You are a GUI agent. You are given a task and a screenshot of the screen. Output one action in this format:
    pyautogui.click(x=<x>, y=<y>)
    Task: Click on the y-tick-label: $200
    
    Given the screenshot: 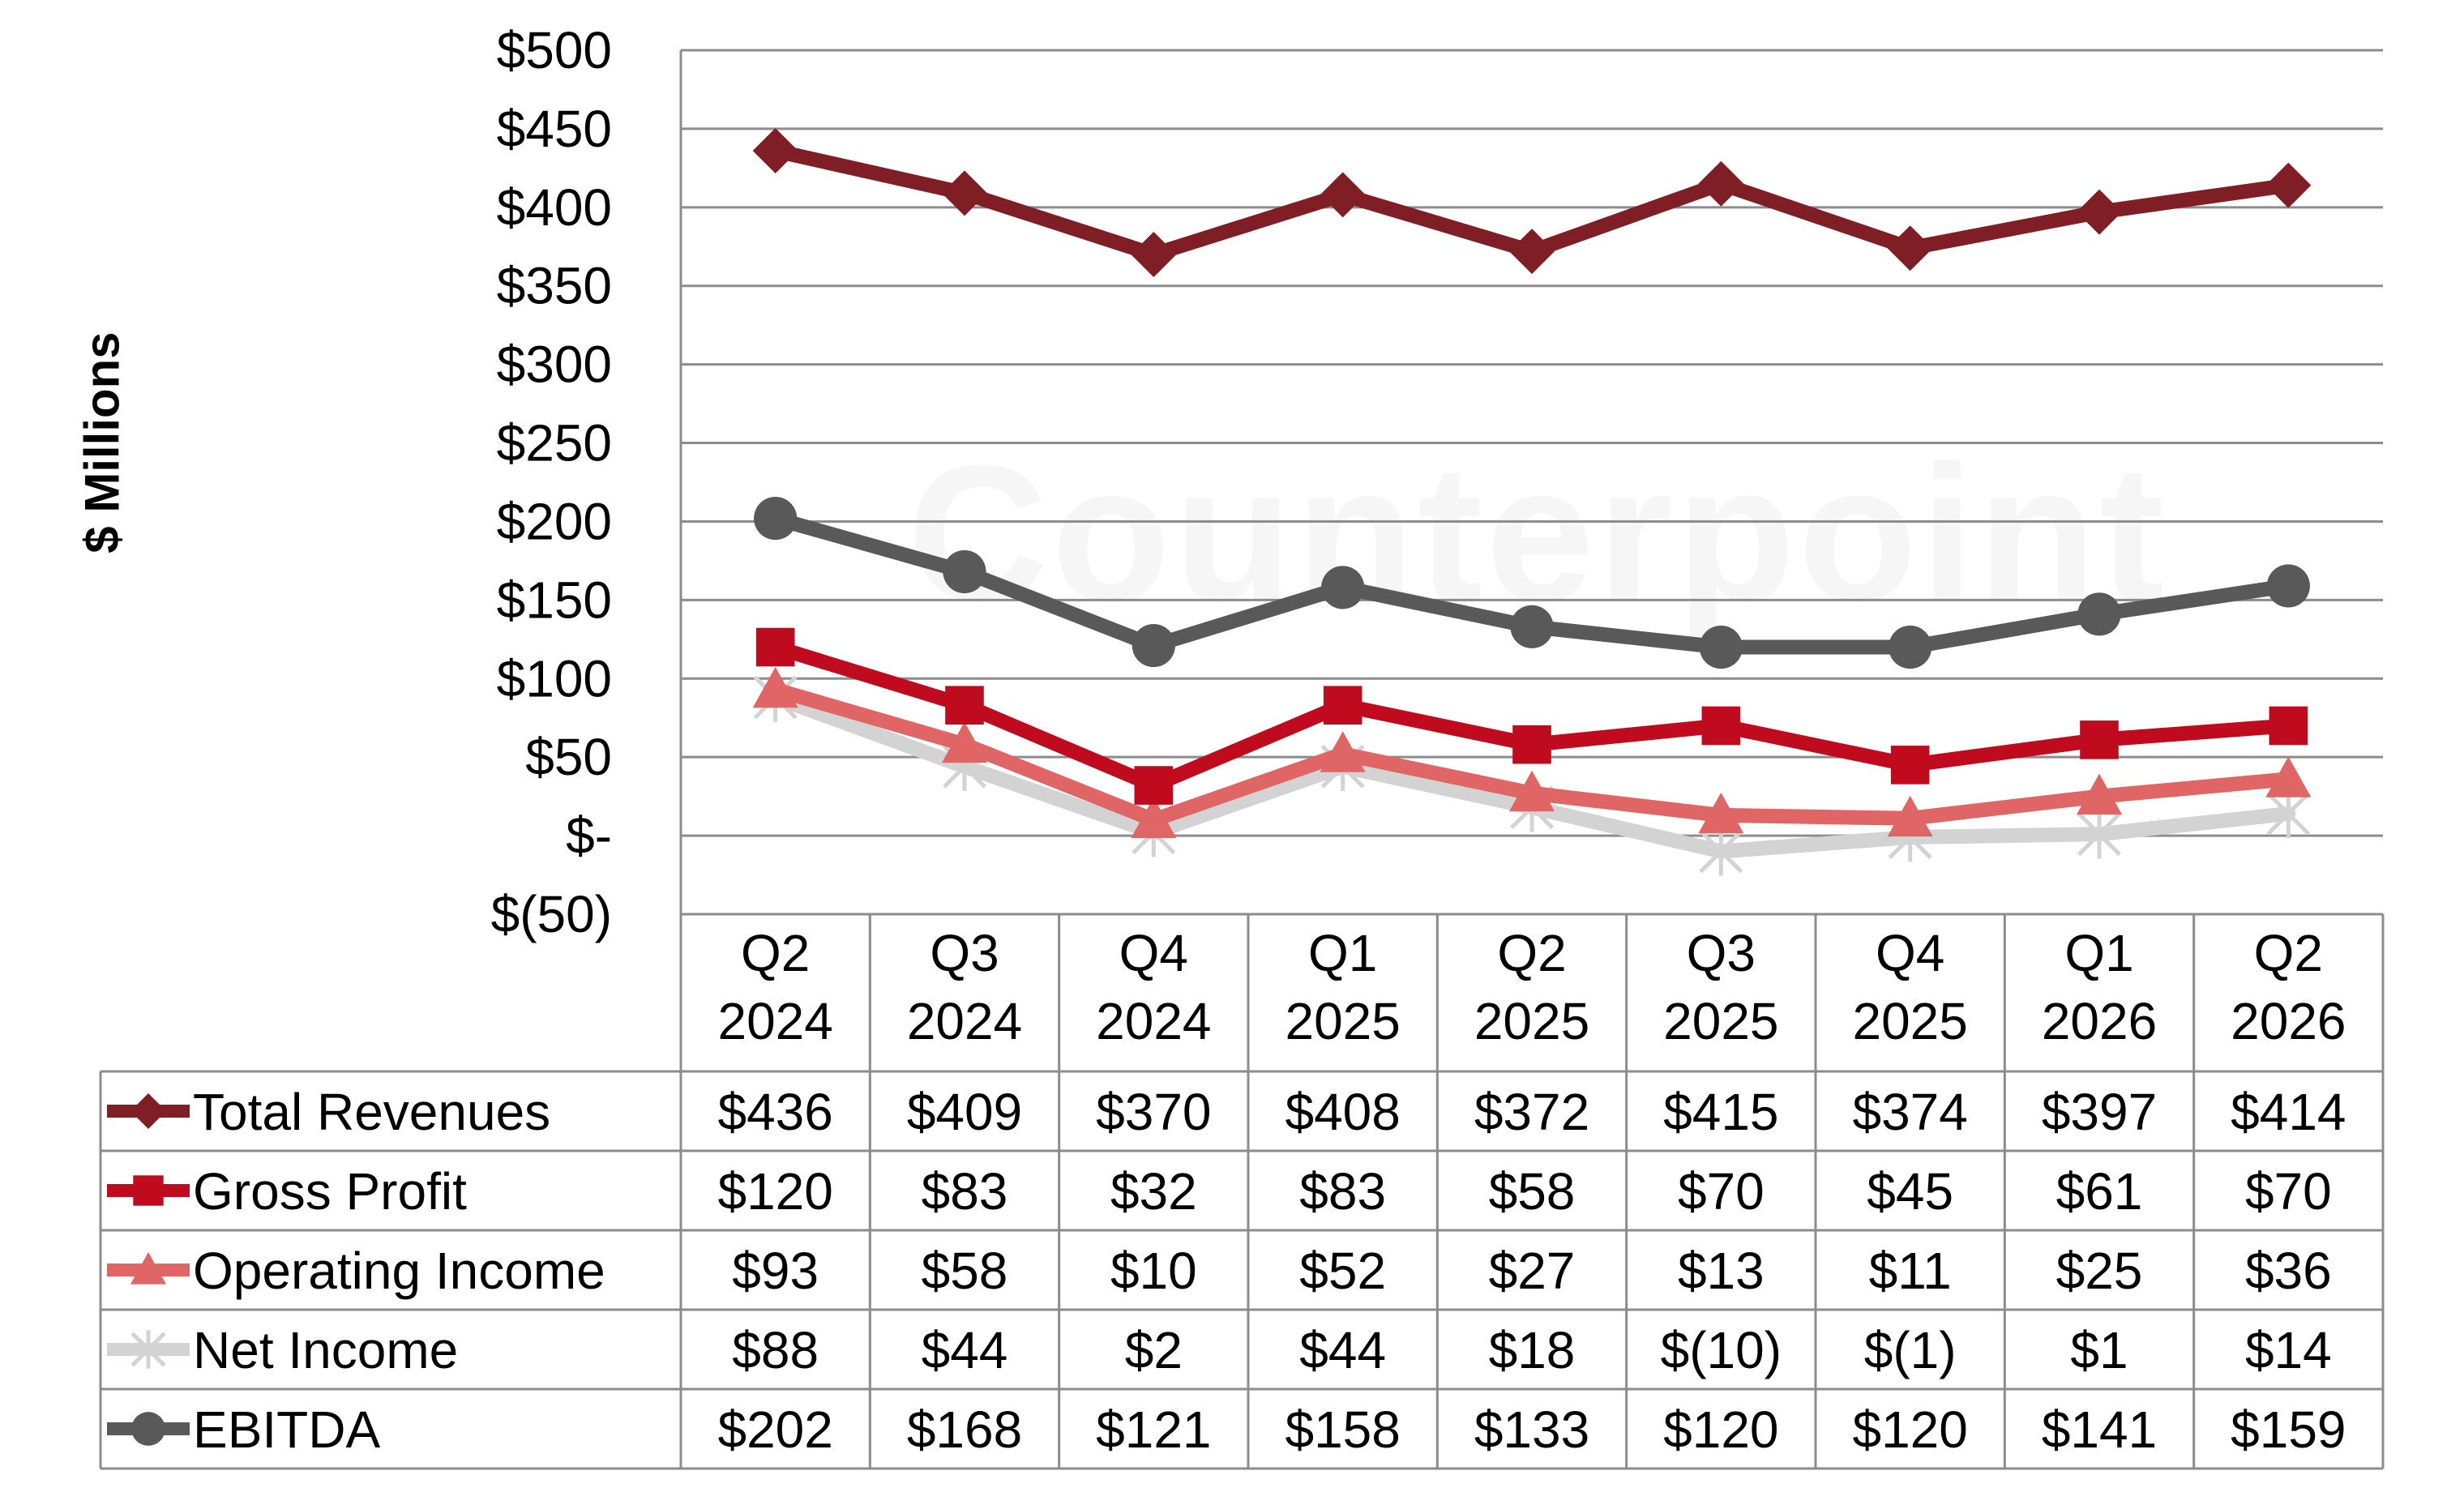 What is the action you would take?
    pyautogui.click(x=554, y=521)
    